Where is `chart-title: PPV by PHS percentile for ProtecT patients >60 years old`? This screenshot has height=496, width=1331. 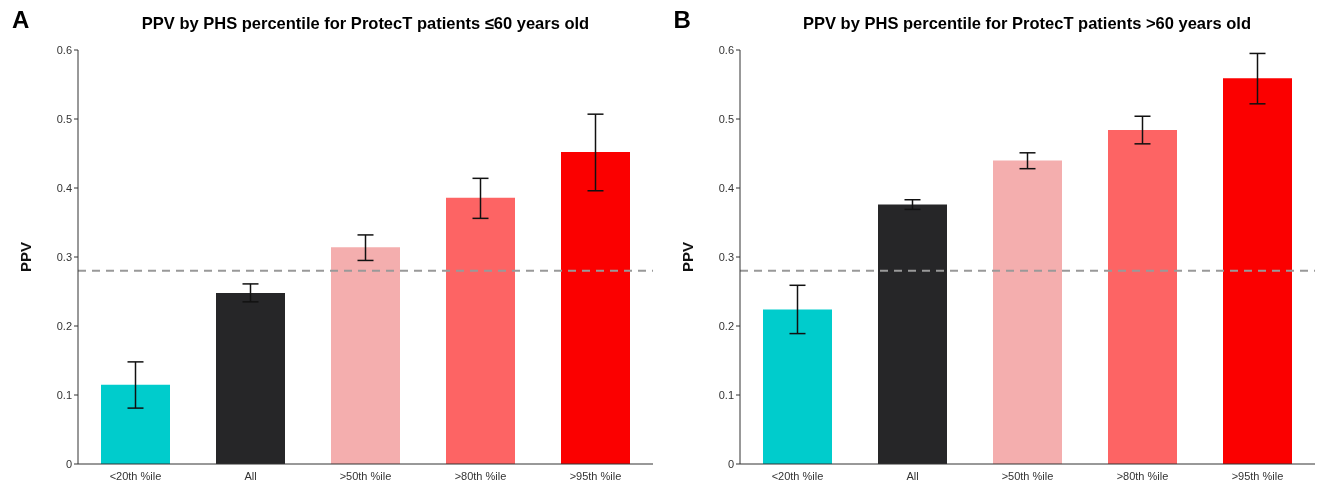 chart-title: PPV by PHS percentile for ProtecT patients >60 years old is located at coordinates (1027, 23).